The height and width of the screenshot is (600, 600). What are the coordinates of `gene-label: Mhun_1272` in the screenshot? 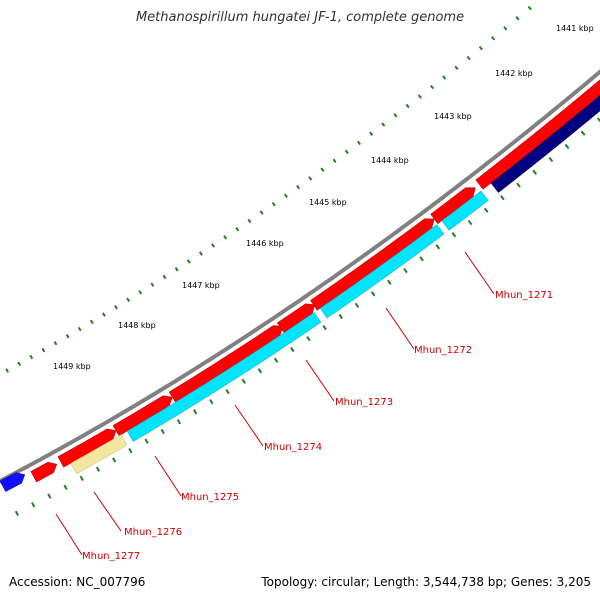 It's located at (443, 350).